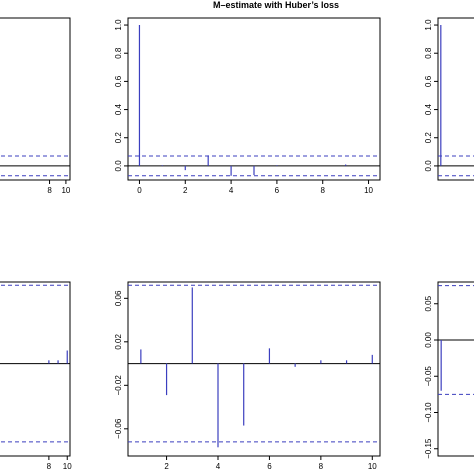 This screenshot has width=474, height=474. I want to click on panel-bottom-right: −0.15 −0.10 −0.05 0.00 0.05, so click(449, 370).